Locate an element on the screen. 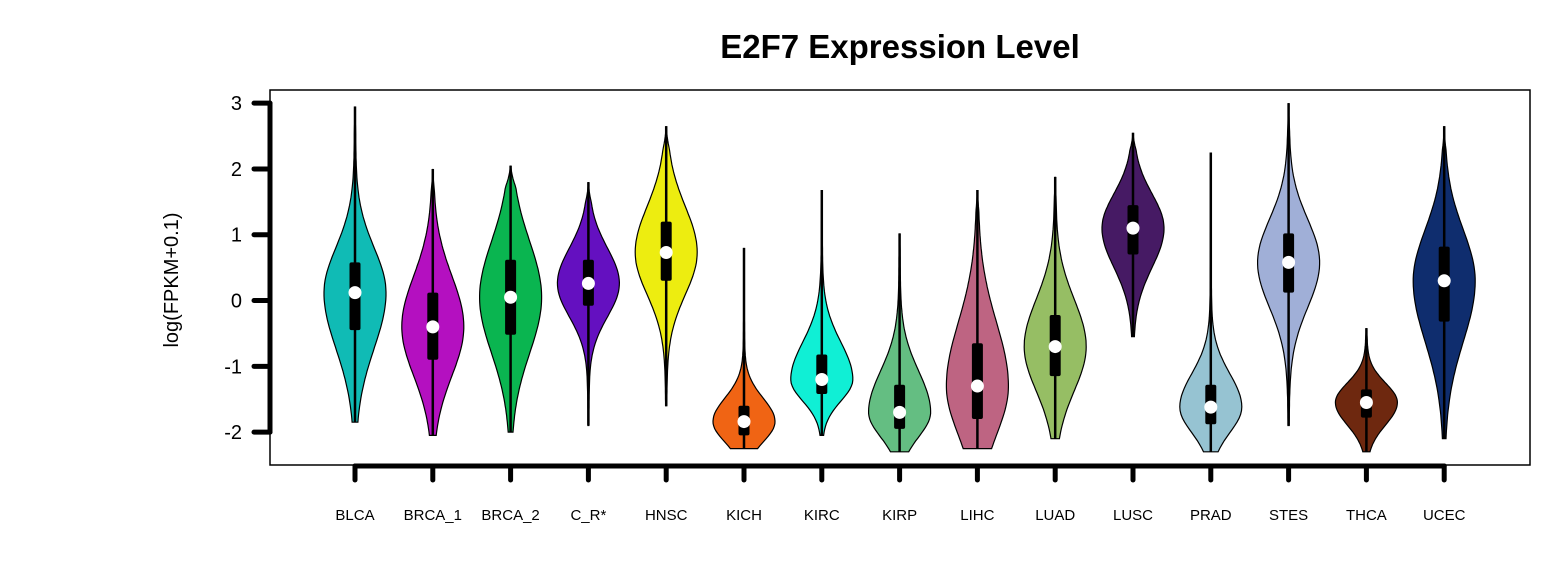  y-axis-label: log(FPKM+0.1) is located at coordinates (172, 279).